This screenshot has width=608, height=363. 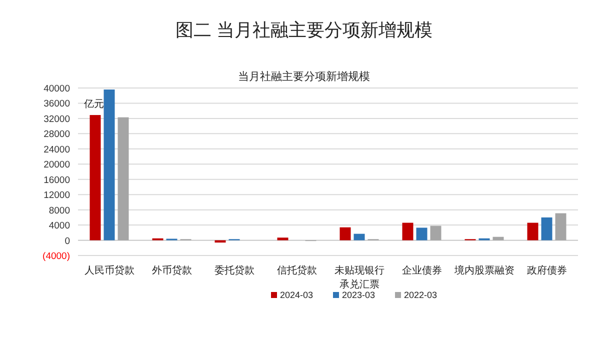 I want to click on y-axis-title: 亿元, so click(x=93, y=104).